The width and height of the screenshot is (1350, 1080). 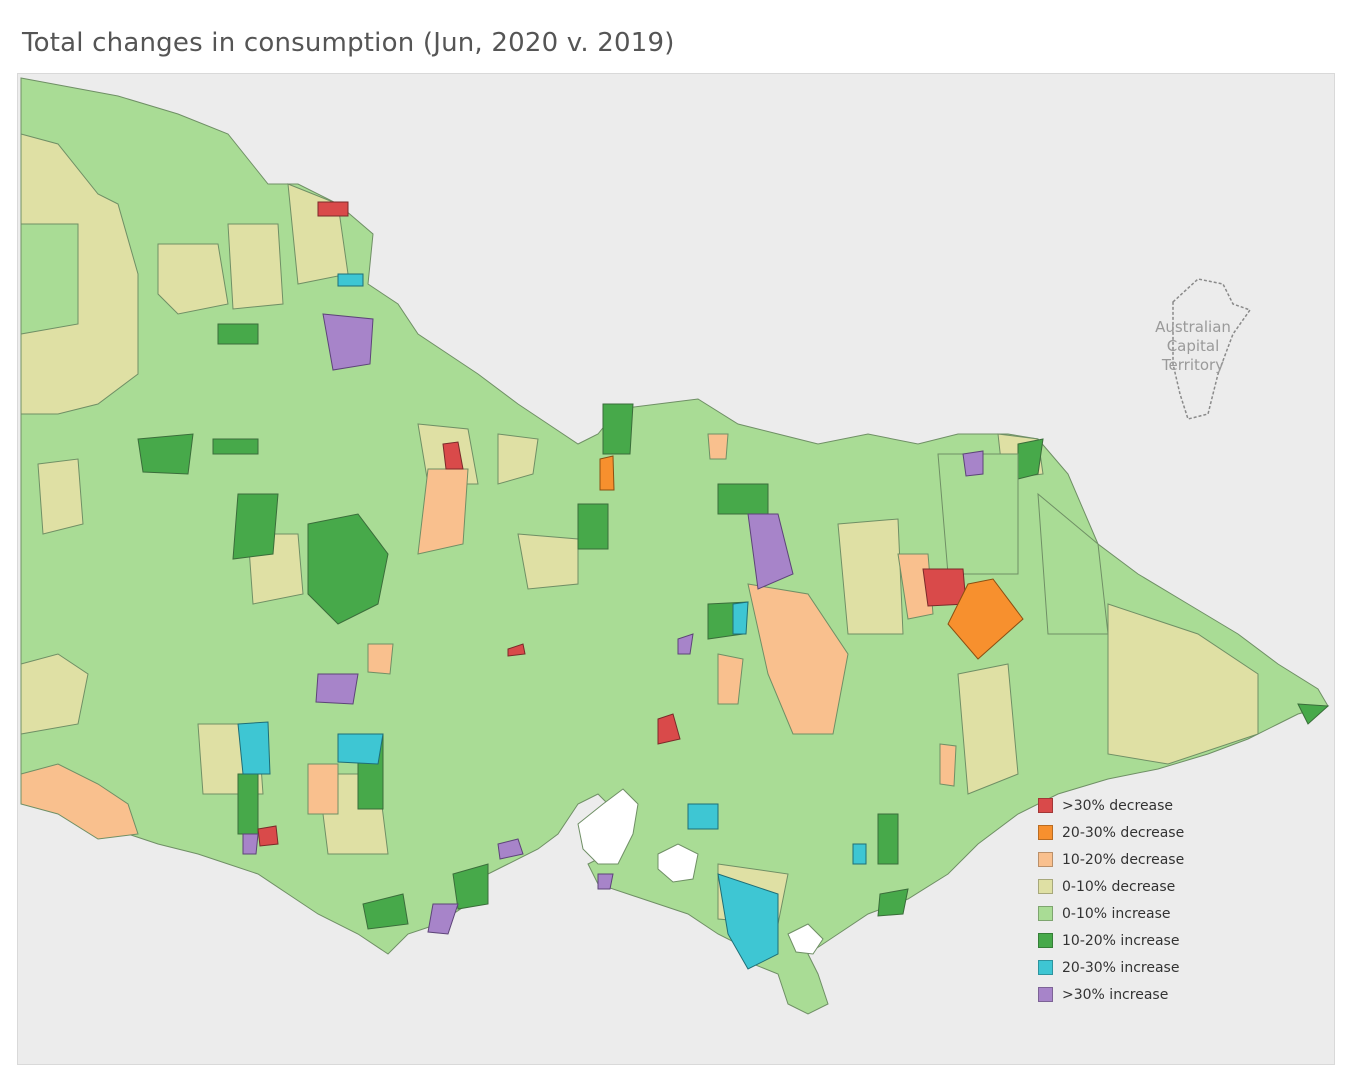 I want to click on act-label-line-1: Australian, so click(x=1193, y=327).